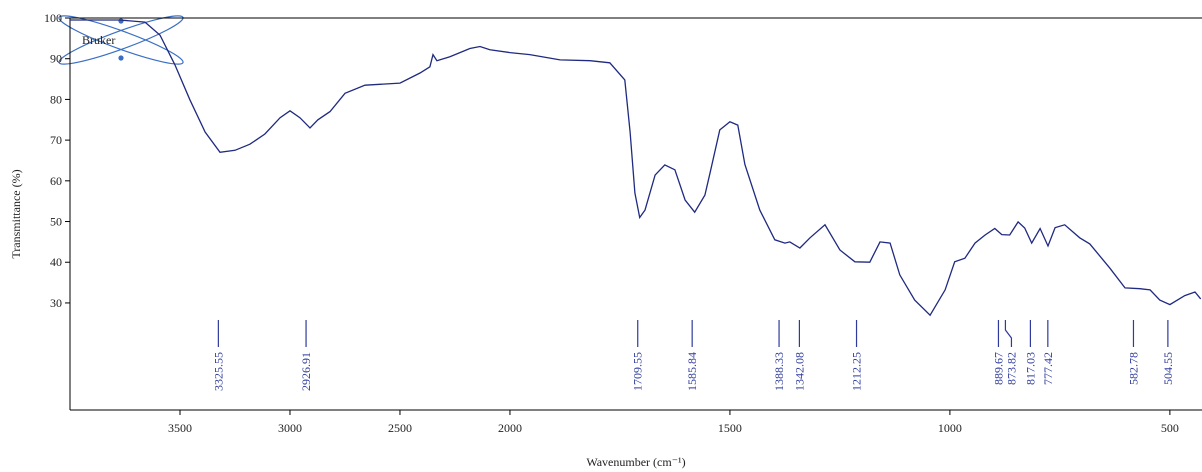  What do you see at coordinates (1048, 368) in the screenshot?
I see `peak-label: 777.42` at bounding box center [1048, 368].